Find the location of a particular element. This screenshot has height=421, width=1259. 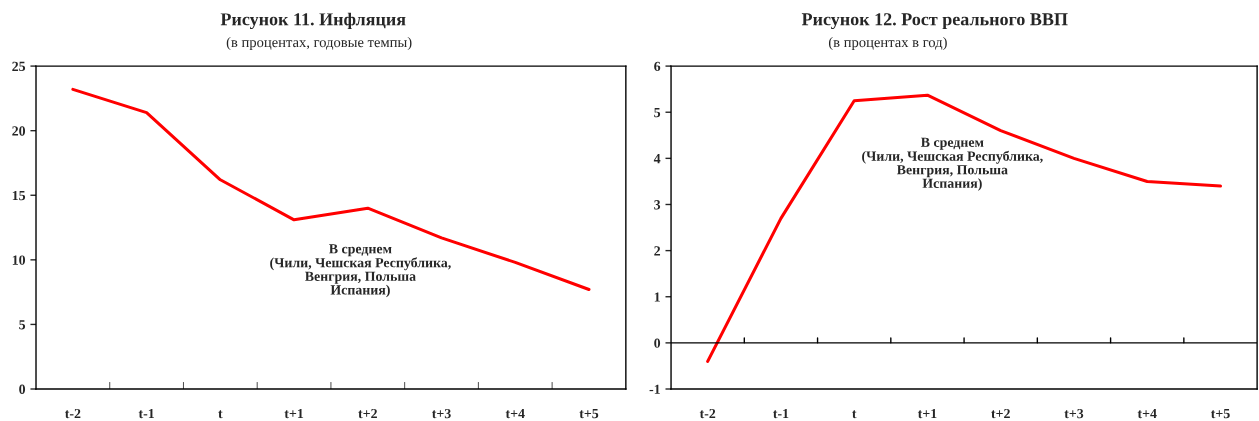

y-tick-label: 20 is located at coordinates (19, 131).